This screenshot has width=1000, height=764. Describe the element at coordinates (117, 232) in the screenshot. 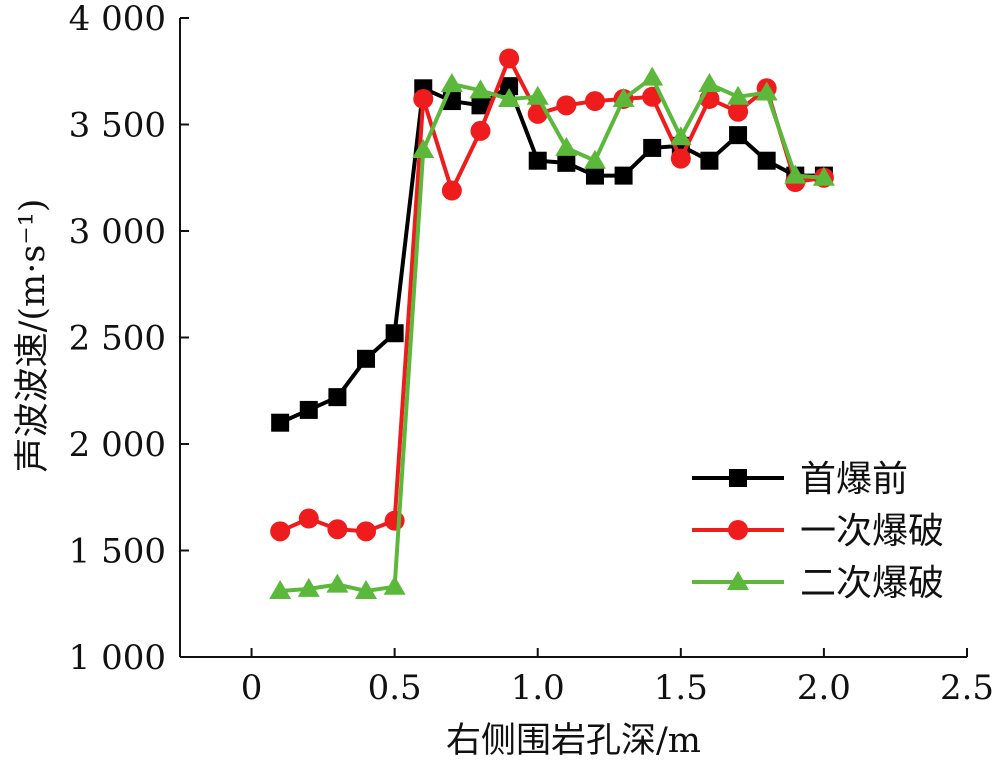

I see `y-tick-label: 3 000` at that location.